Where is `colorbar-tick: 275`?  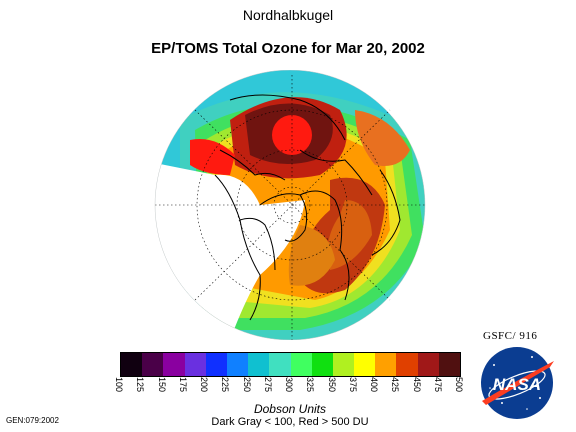 colorbar-tick: 275 is located at coordinates (269, 390).